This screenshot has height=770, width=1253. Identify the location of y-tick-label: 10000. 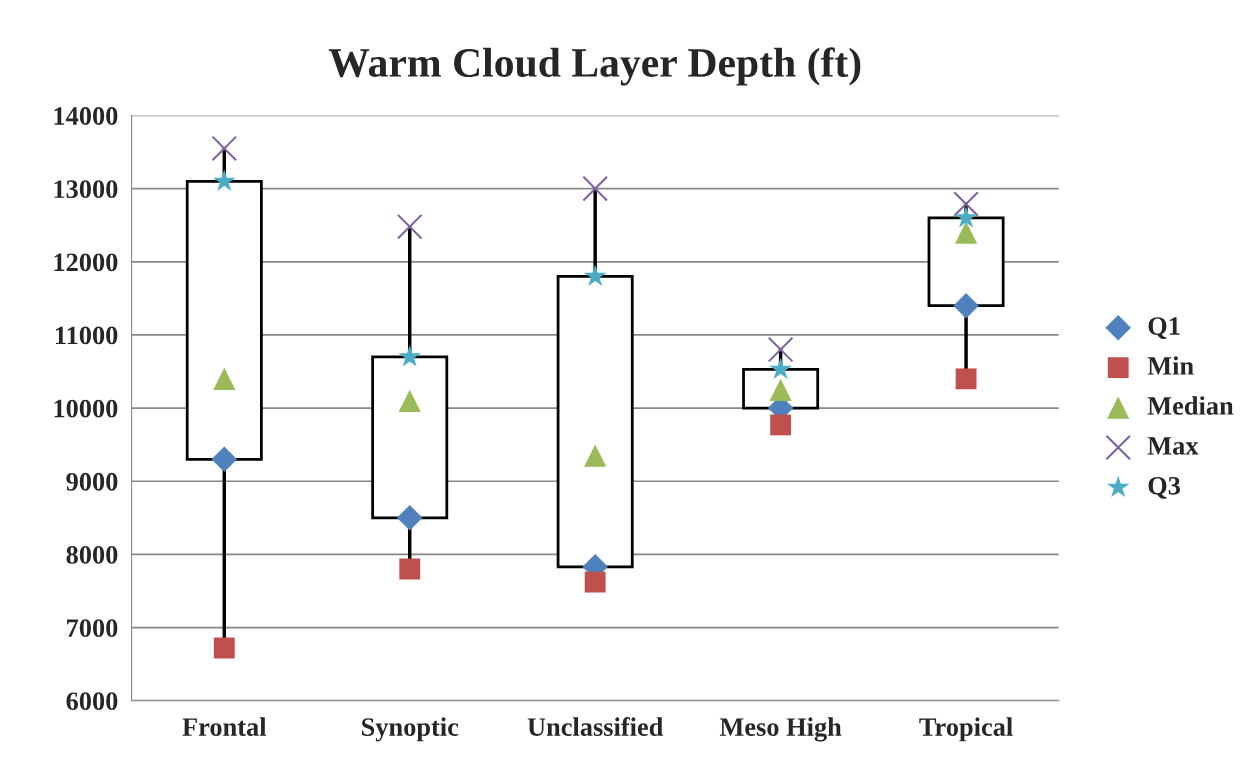
(86, 408).